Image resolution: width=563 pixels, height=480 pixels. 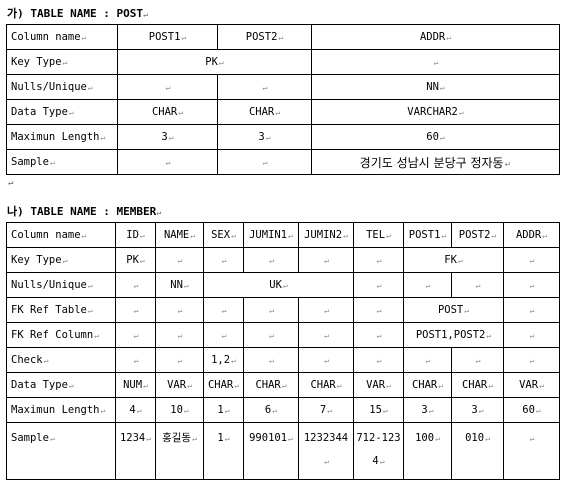 I want to click on post-post2-type-cell: CHAR↵, so click(x=264, y=112).